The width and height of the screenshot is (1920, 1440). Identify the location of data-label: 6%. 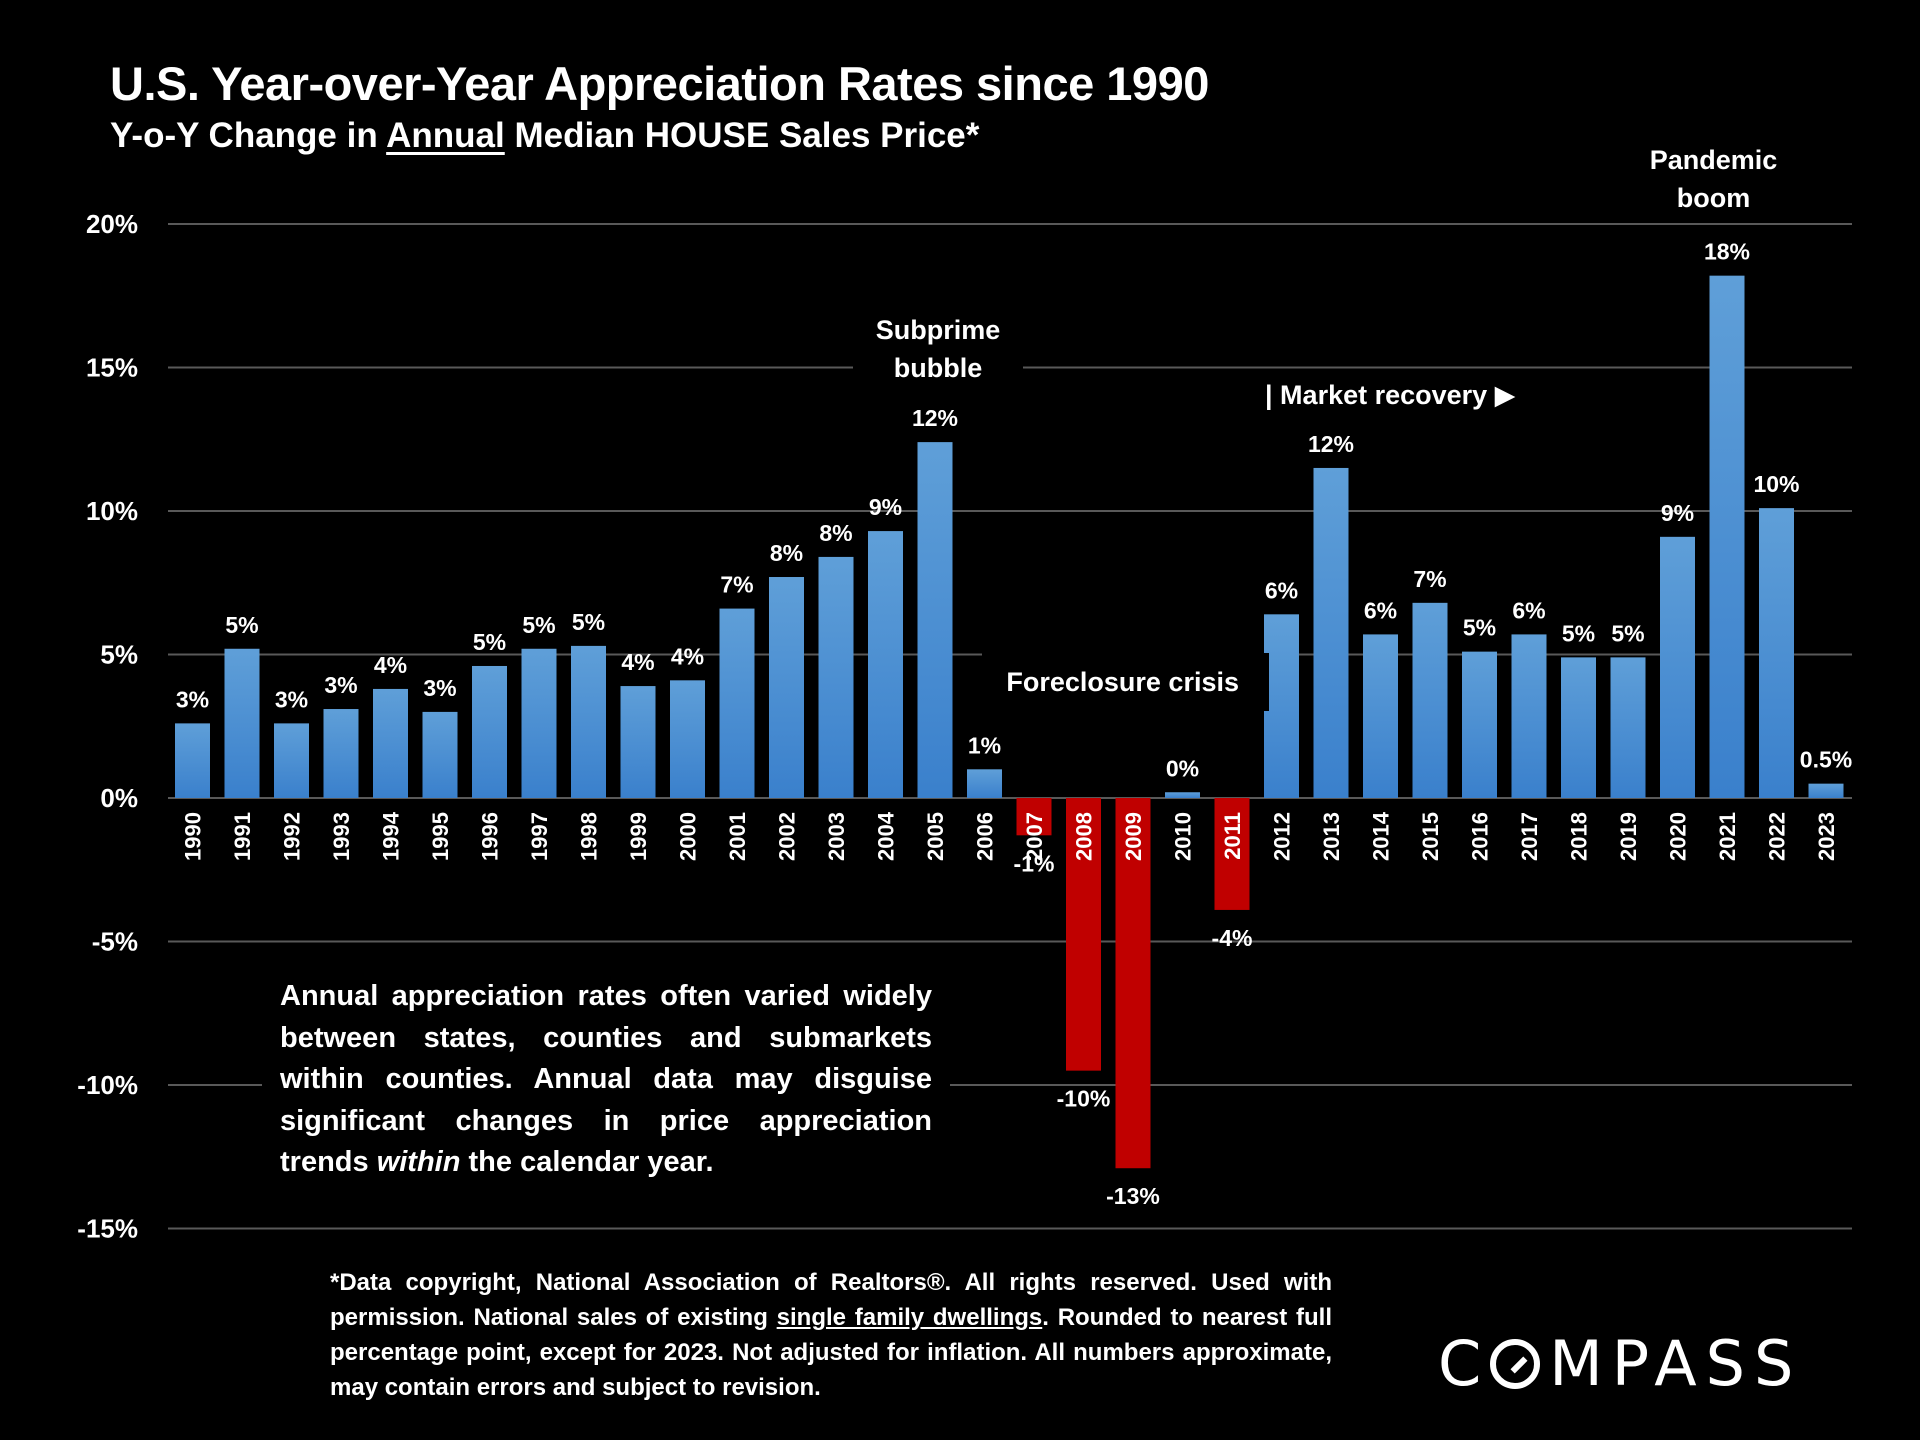
(1528, 610).